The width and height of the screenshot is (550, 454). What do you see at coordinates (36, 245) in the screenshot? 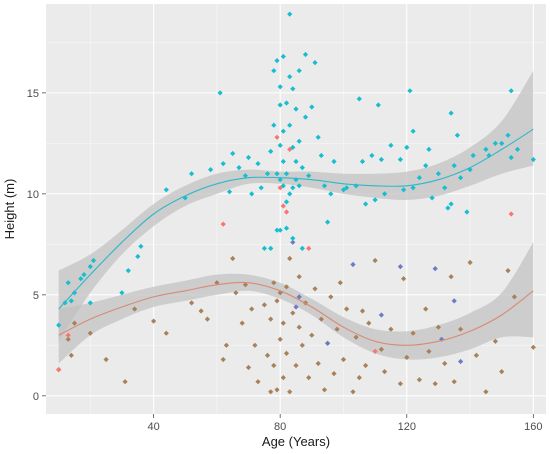
I see `y-axis-ticks: 0 5 10 15` at bounding box center [36, 245].